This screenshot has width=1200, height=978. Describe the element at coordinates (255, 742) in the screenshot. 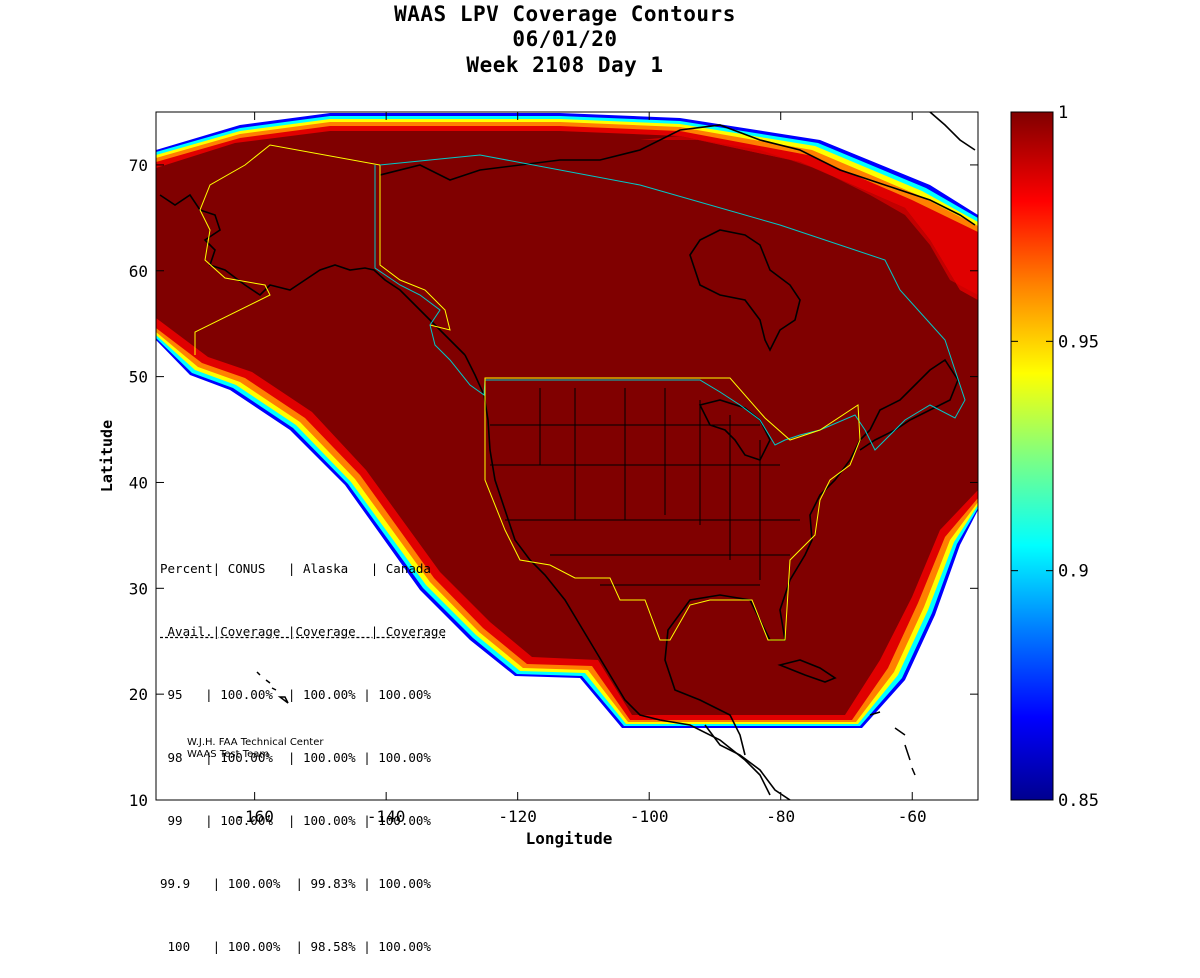

I see `credit-line-1: W.J.H. FAA Technical Center` at that location.